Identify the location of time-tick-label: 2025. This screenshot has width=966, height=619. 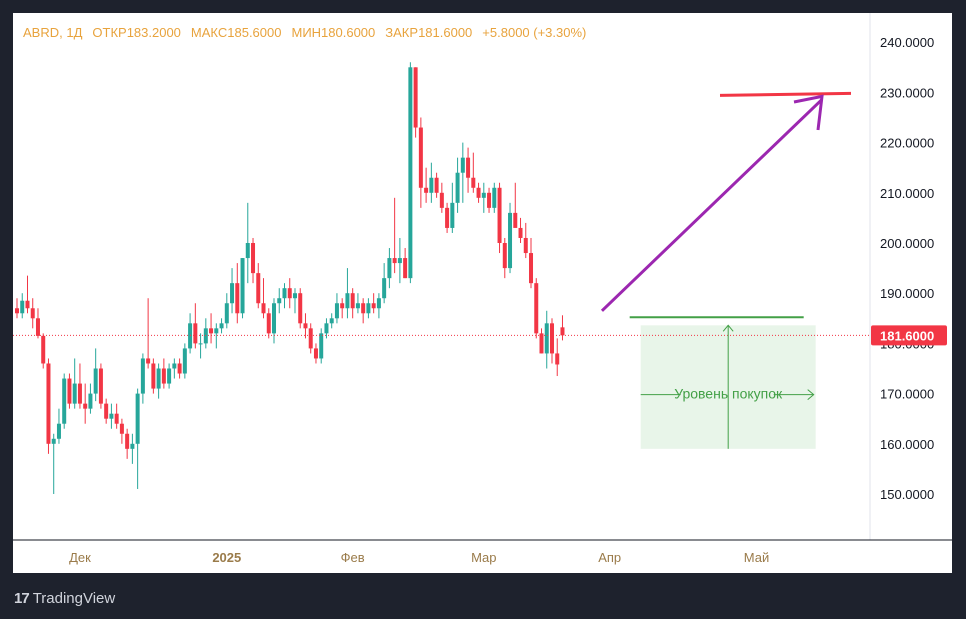
(226, 557).